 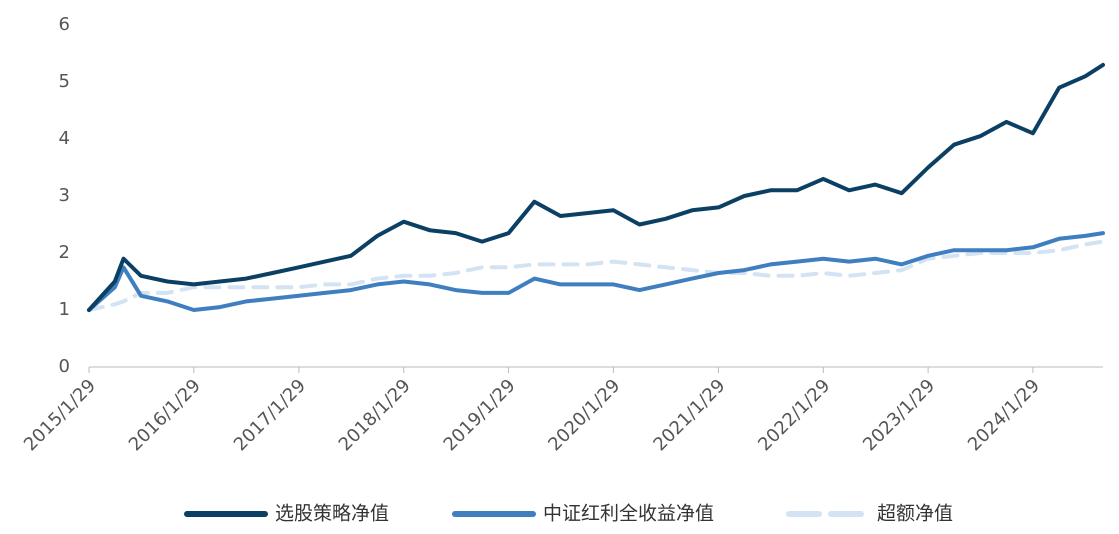 I want to click on y-tick-label: 0, so click(x=64, y=366).